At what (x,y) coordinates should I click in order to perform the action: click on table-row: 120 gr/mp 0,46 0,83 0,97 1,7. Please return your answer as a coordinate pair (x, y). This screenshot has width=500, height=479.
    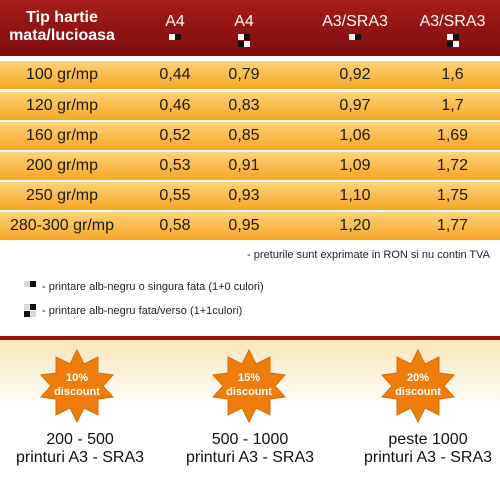
    Looking at the image, I should click on (250, 106).